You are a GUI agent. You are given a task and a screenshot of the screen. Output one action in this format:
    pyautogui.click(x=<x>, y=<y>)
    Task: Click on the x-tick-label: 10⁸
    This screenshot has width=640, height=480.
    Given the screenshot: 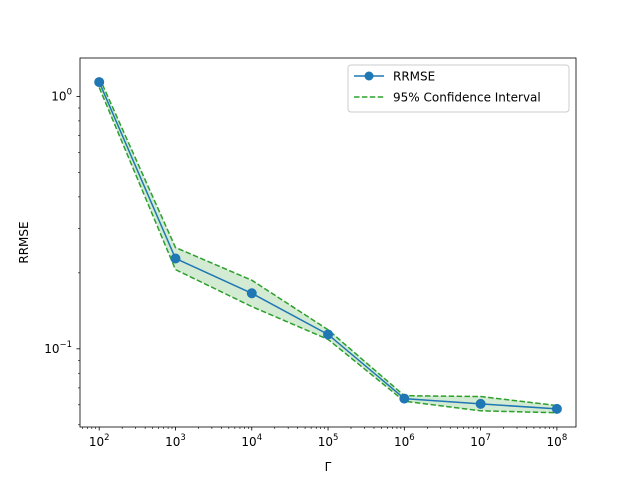 What is the action you would take?
    pyautogui.click(x=557, y=441)
    